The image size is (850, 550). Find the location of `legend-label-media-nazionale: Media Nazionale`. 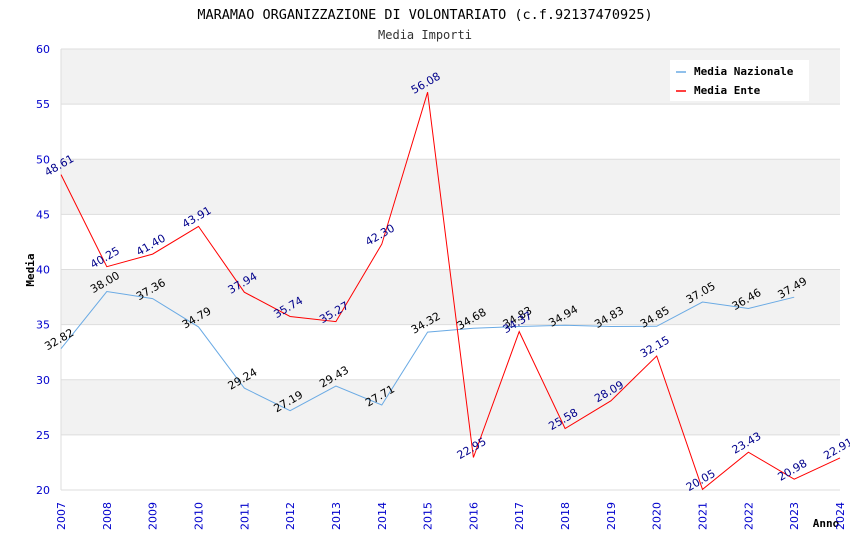

legend-label-media-nazionale: Media Nazionale is located at coordinates (744, 71).